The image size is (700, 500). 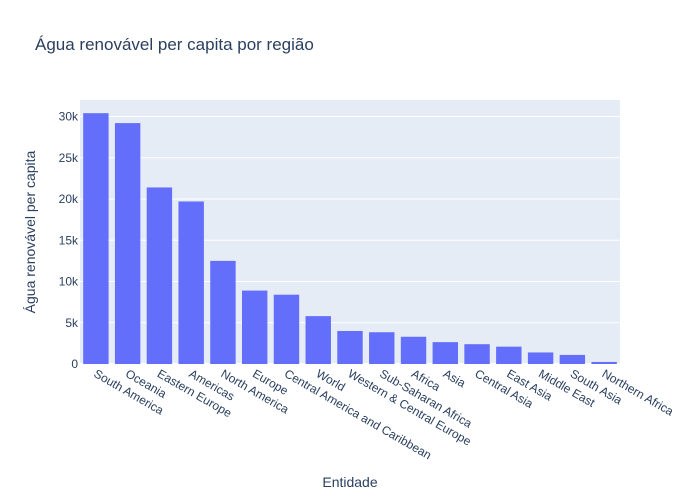 I want to click on y-tick-label: 5k, so click(x=72, y=323).